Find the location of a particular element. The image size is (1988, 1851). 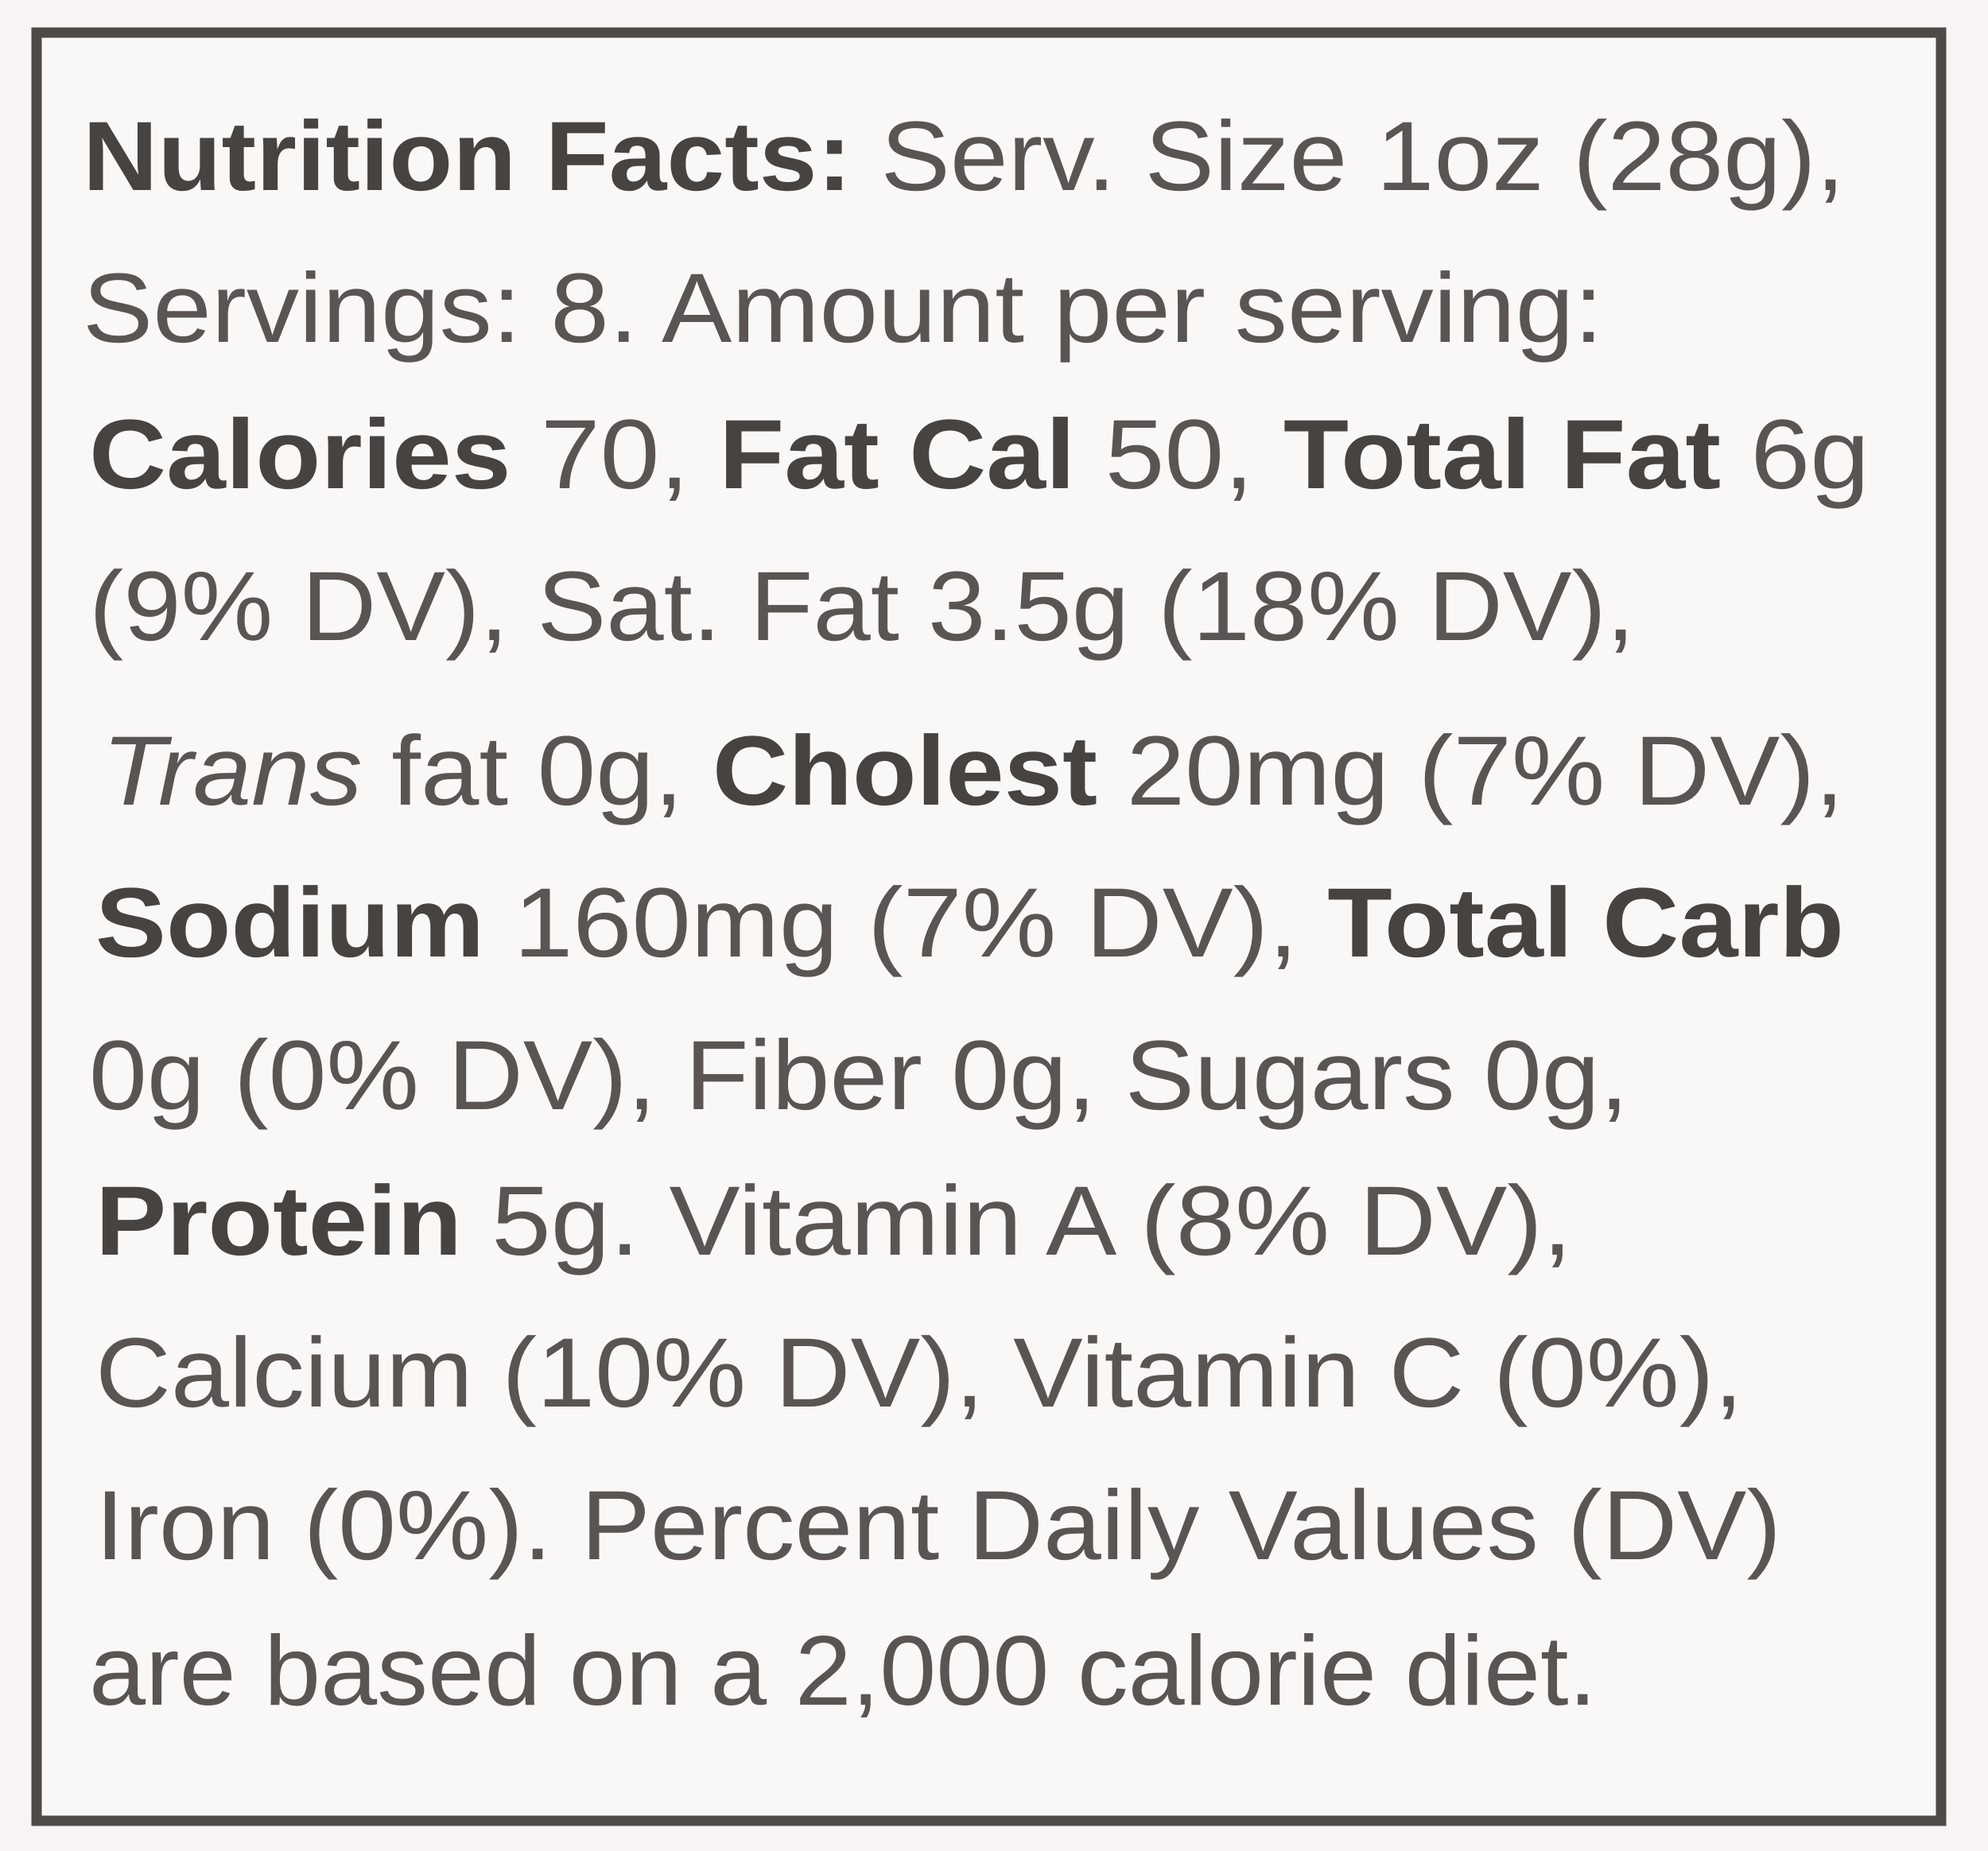

nutrient-name: Sodium is located at coordinates (289, 923).